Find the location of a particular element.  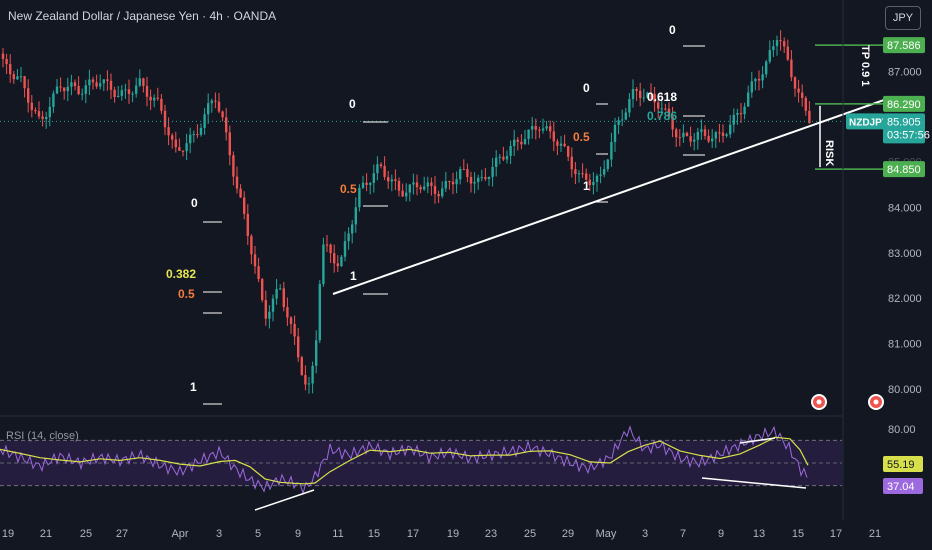

time-tick: 5 is located at coordinates (258, 534).